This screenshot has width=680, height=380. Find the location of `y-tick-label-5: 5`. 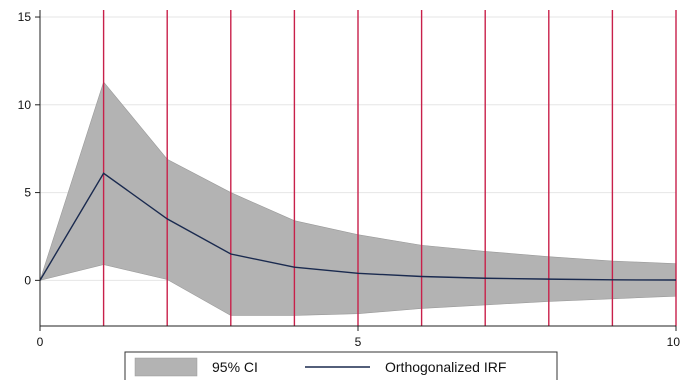

y-tick-label-5: 5 is located at coordinates (27, 193).